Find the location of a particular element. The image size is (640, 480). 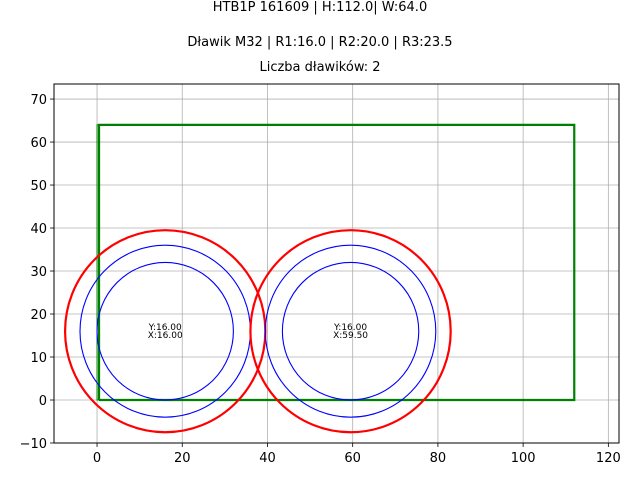

chart-title-line-2: Dławik M32 | R1:16.0 | R2:20.0 | R3:23.5 is located at coordinates (320, 42).